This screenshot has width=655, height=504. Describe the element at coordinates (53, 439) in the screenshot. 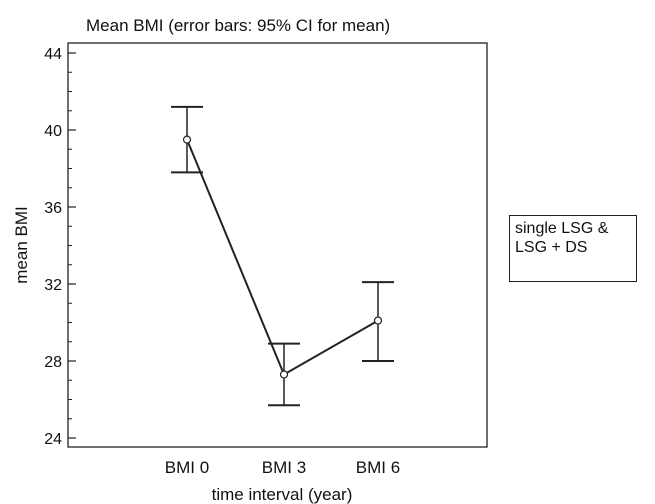

I see `y-tick-label: 24` at that location.